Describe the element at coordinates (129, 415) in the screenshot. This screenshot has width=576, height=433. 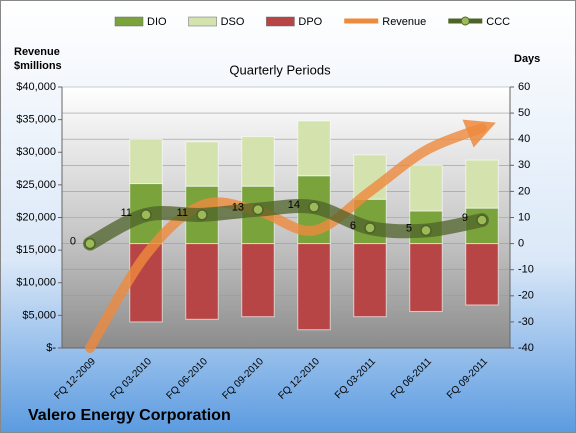
I see `annotation: Valero Energy Corporation` at that location.